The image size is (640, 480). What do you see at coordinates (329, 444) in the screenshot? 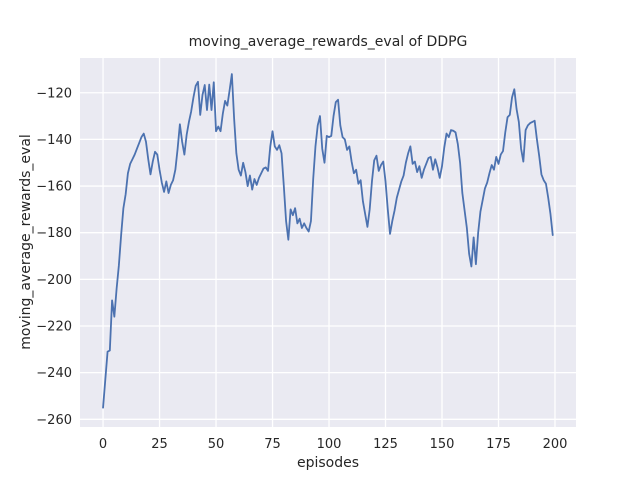
I see `x-tick-label: 100` at bounding box center [329, 444].